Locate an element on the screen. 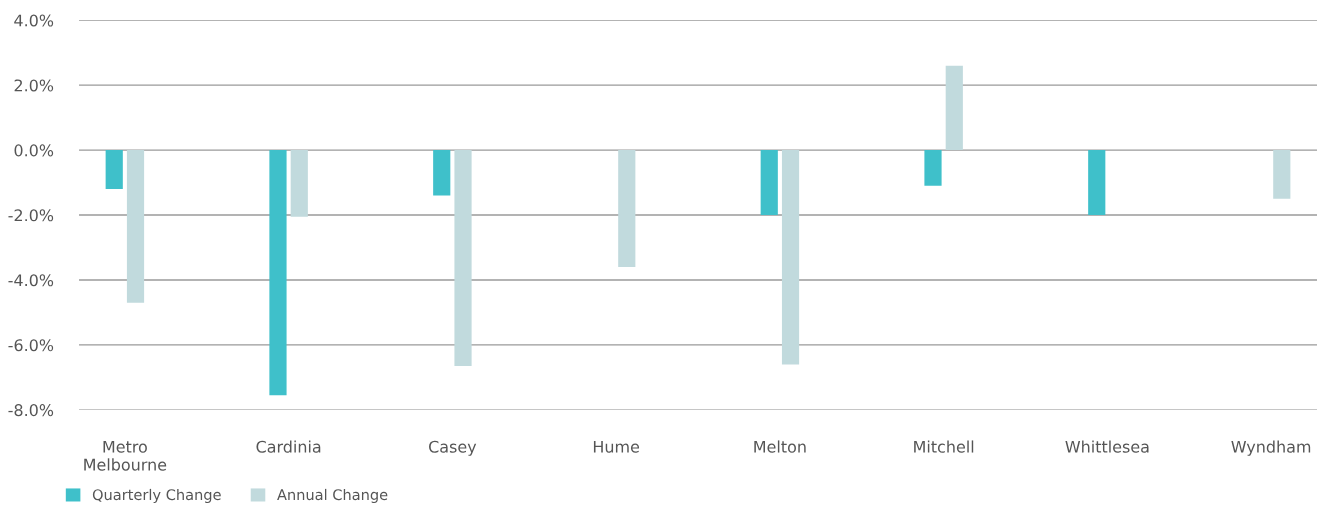 The image size is (1317, 506). legend-label: Annual Change is located at coordinates (332, 495).